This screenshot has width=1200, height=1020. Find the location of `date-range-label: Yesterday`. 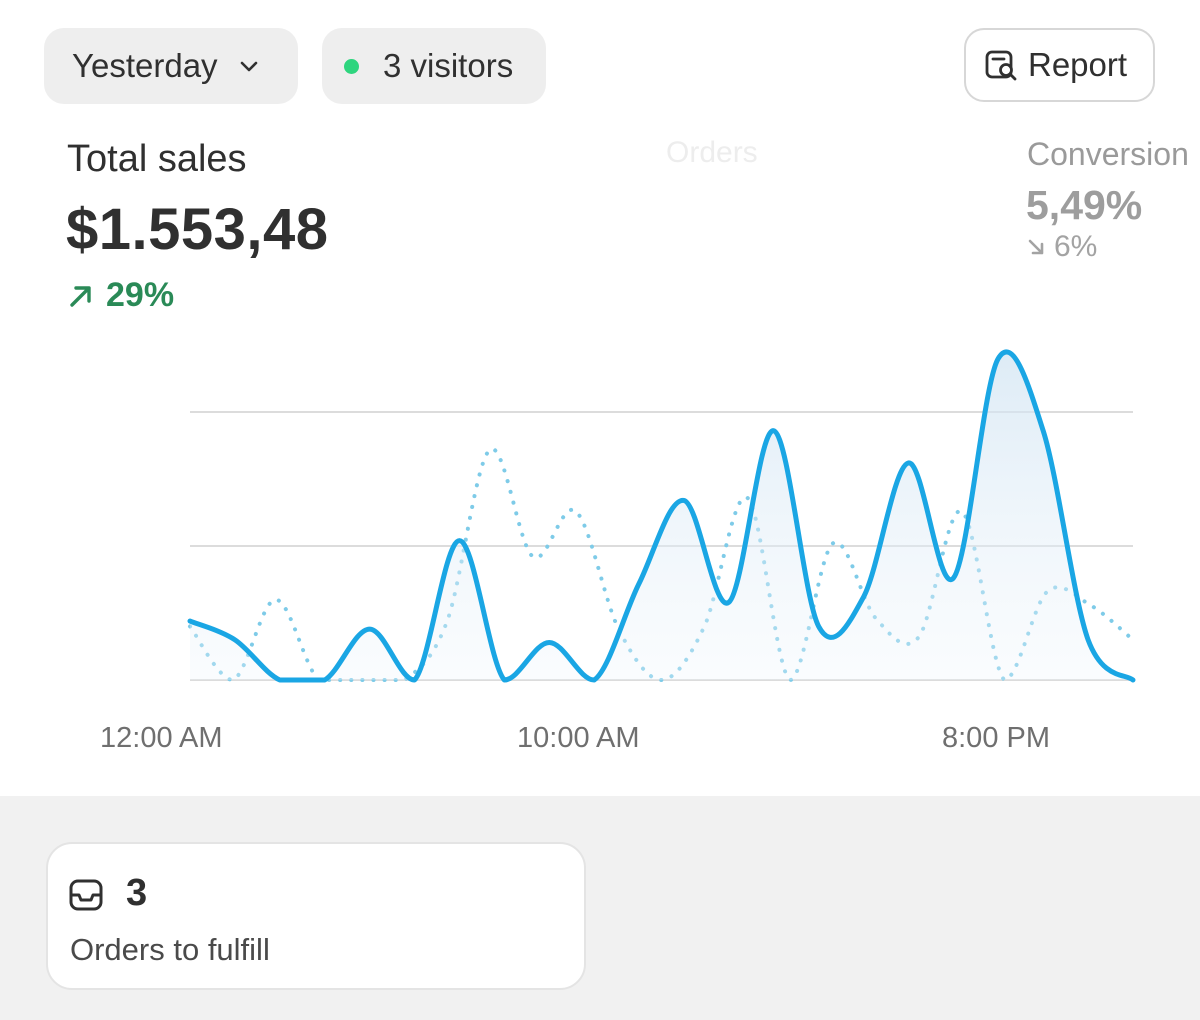

date-range-label: Yesterday is located at coordinates (145, 65).